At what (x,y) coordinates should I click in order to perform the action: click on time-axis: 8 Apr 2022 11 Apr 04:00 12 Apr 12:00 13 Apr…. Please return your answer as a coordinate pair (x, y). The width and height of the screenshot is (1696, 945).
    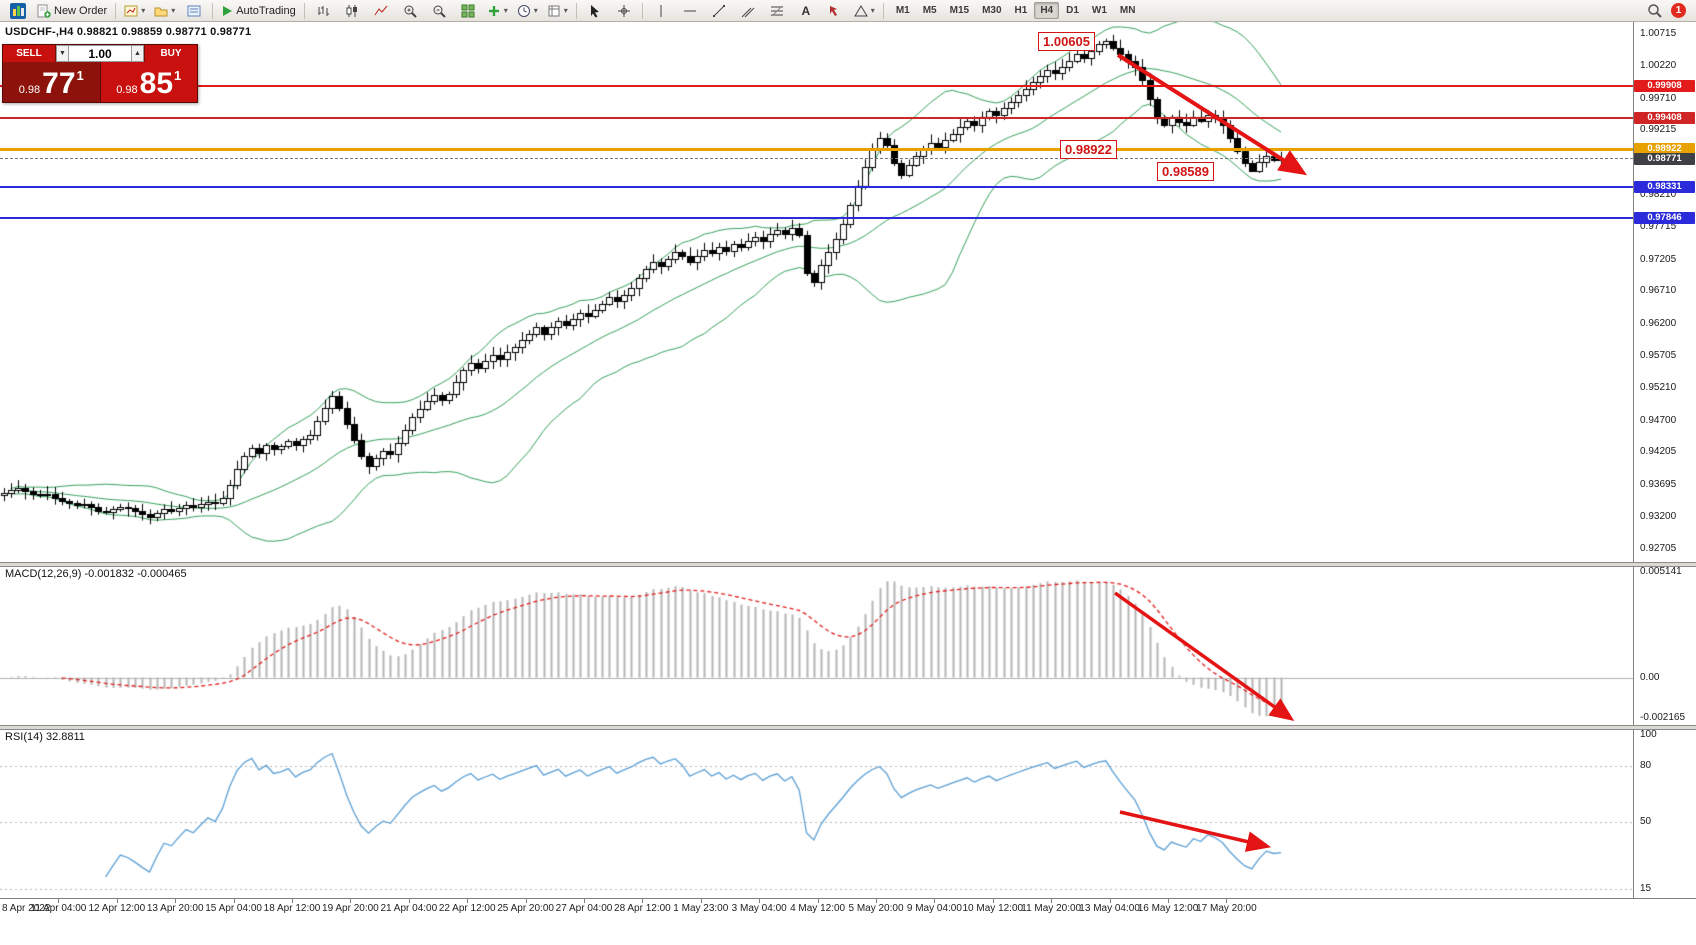
    Looking at the image, I should click on (848, 909).